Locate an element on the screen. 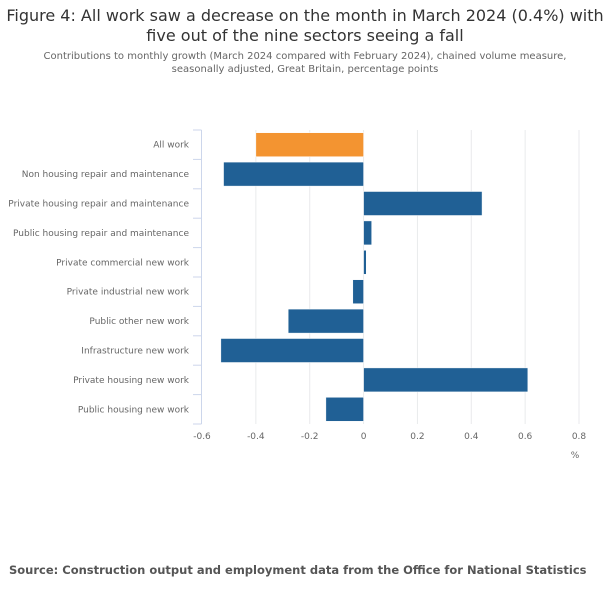 The width and height of the screenshot is (610, 594). x-tick-label: 0.8 is located at coordinates (579, 437).